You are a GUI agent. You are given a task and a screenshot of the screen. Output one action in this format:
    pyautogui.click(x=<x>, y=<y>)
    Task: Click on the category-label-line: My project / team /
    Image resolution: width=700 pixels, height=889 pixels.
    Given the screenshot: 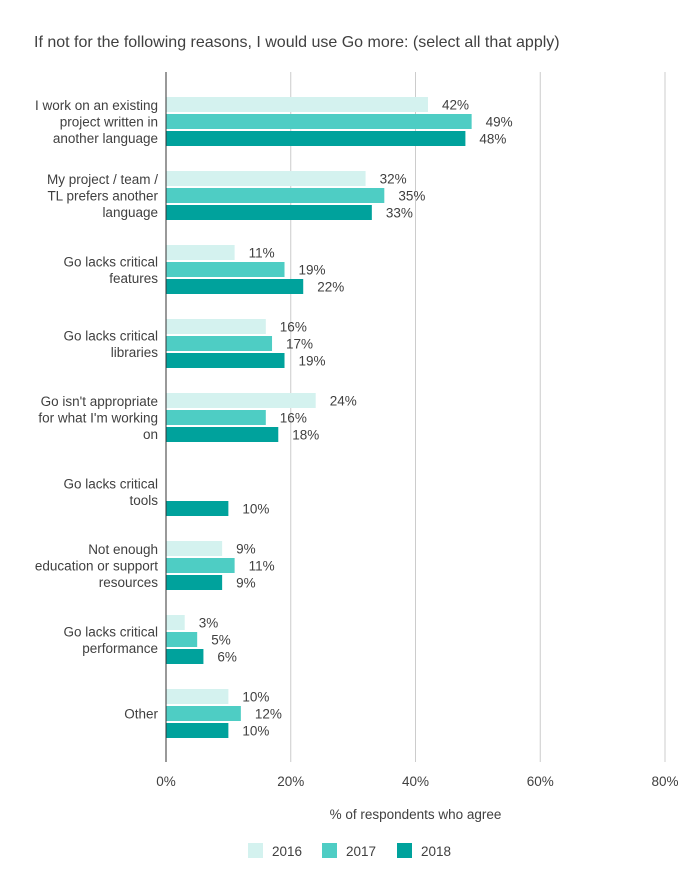 What is the action you would take?
    pyautogui.click(x=102, y=179)
    